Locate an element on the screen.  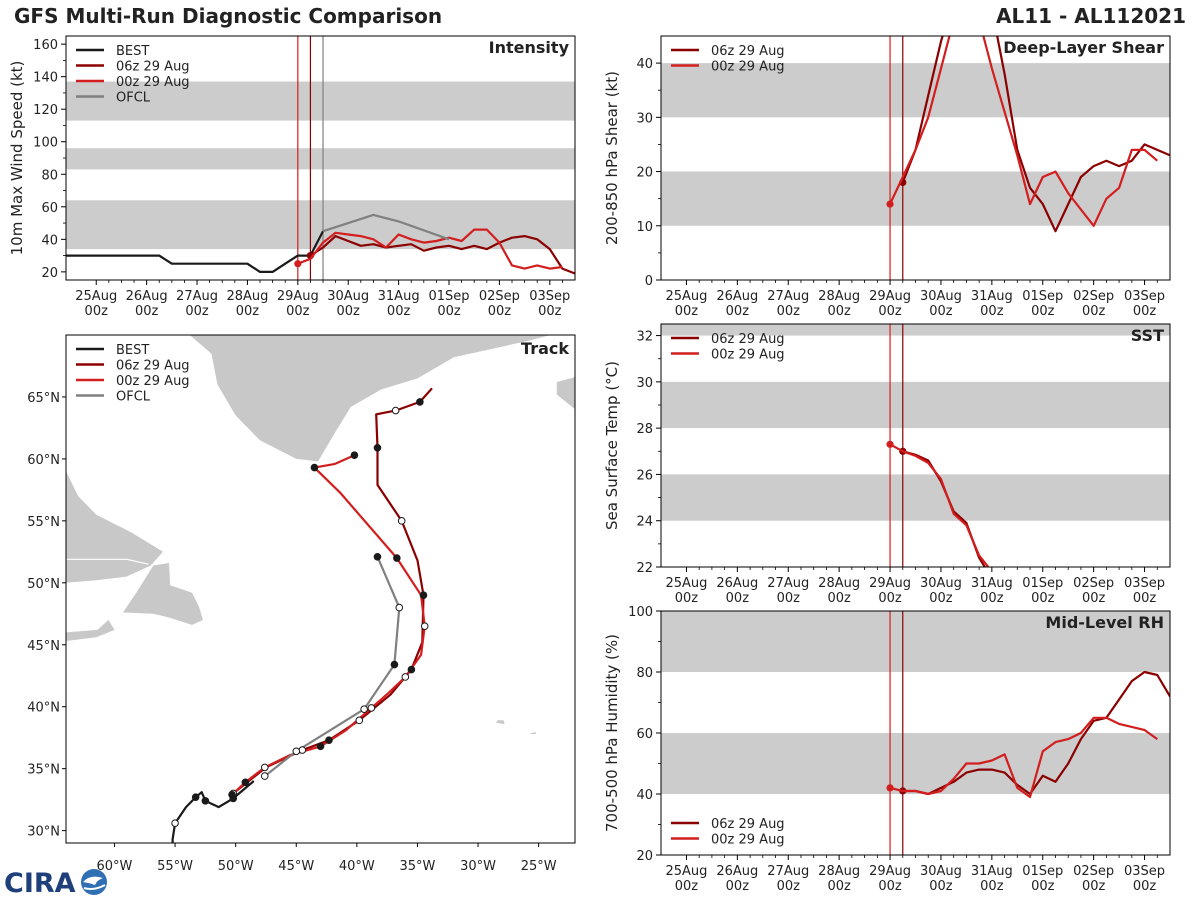
chart-title: GFS Multi-Run Diagnostic Comparison is located at coordinates (228, 16).